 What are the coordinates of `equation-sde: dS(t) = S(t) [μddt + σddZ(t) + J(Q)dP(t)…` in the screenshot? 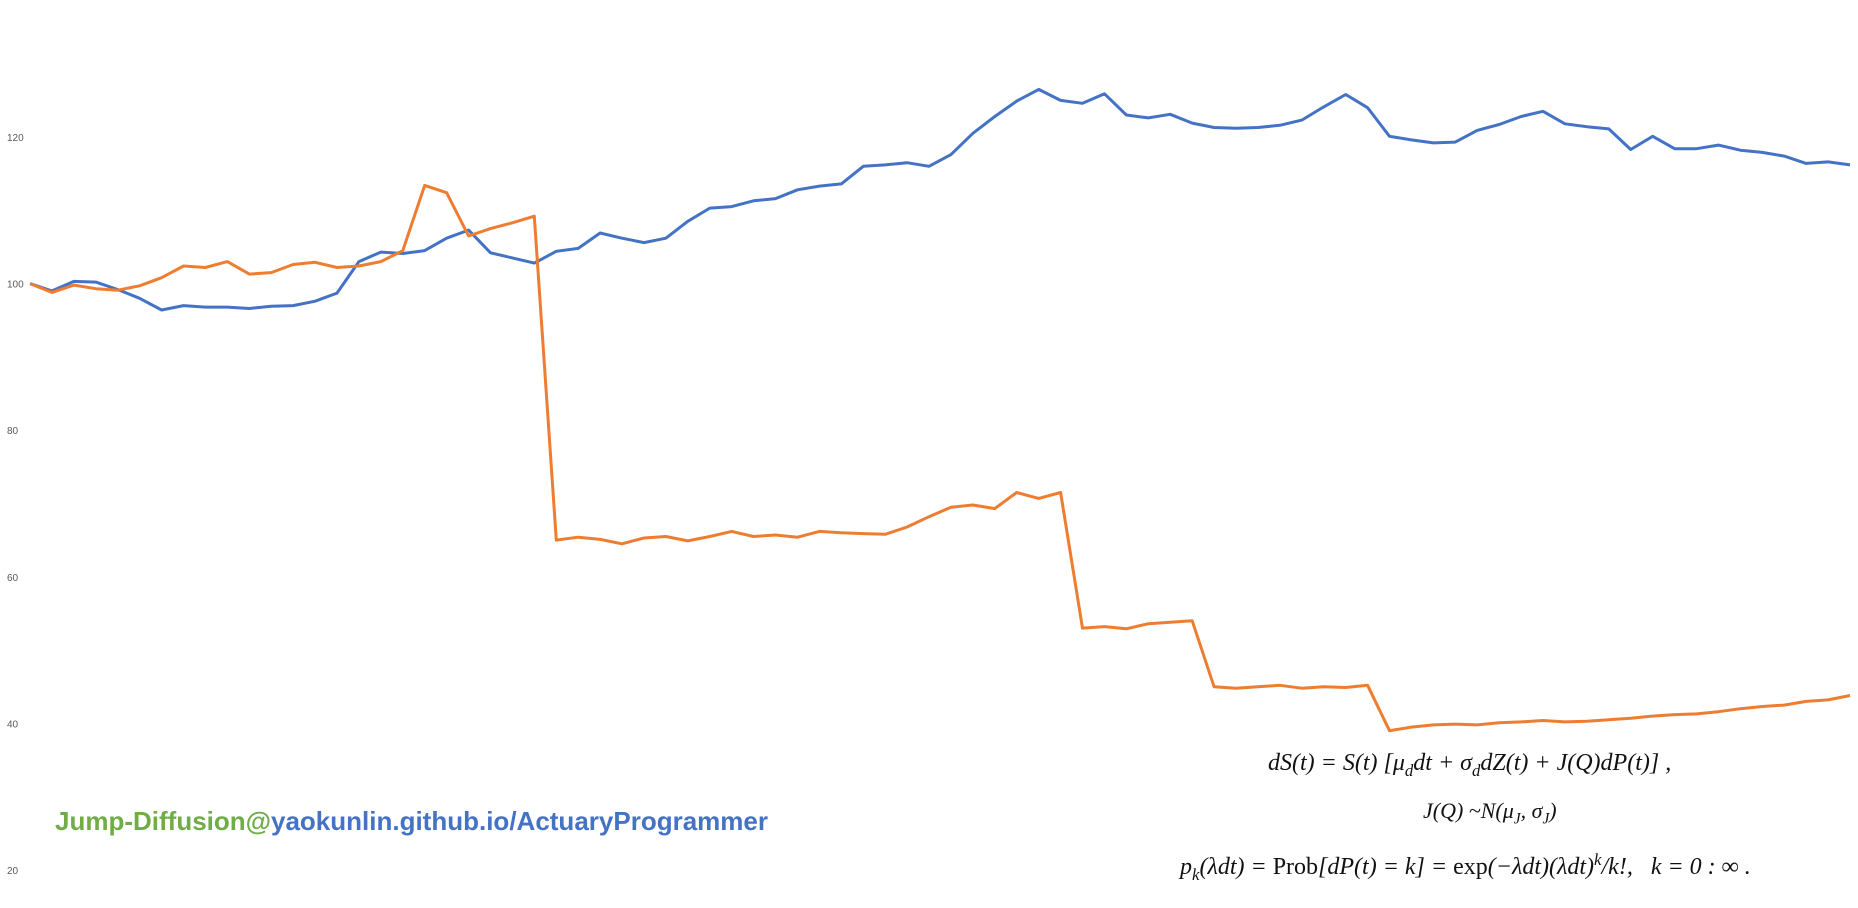 It's located at (1470, 765).